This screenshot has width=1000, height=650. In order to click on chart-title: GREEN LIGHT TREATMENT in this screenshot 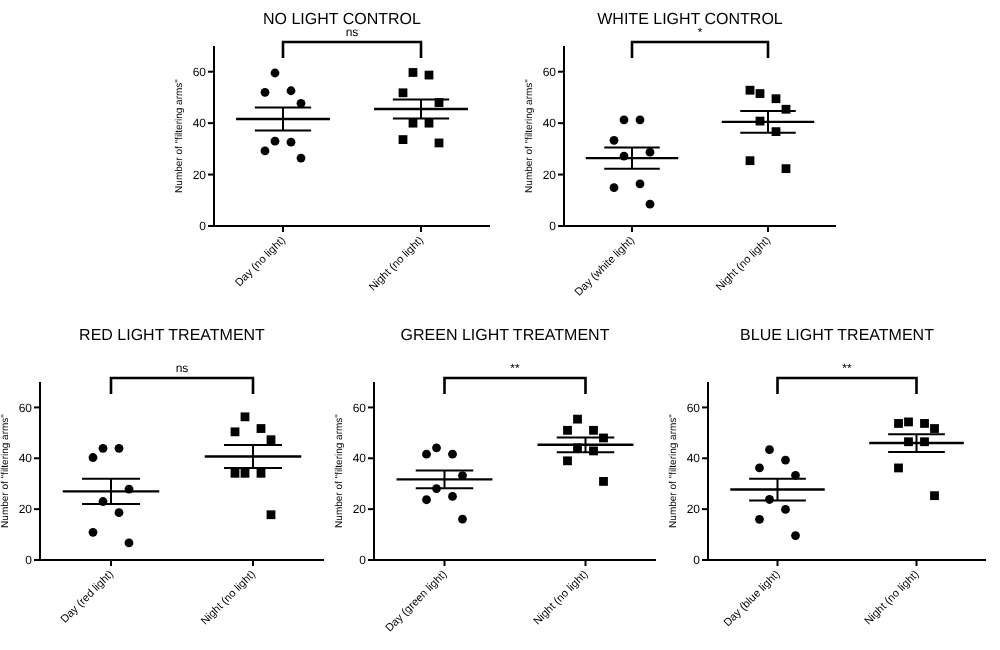, I will do `click(505, 335)`.